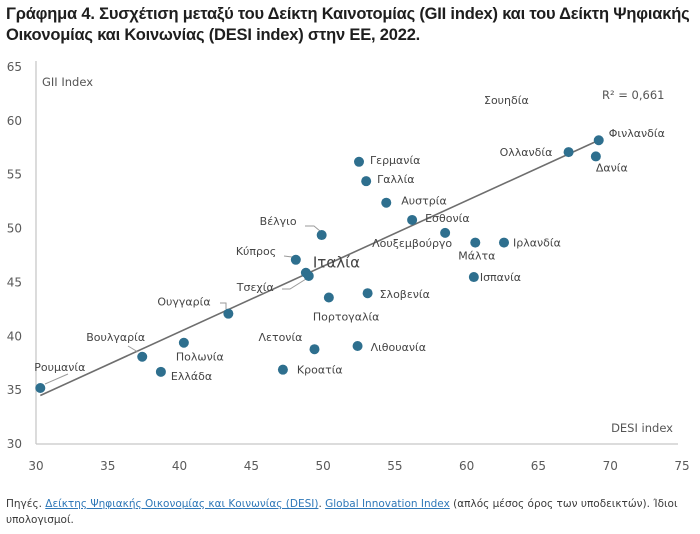 The image size is (700, 534). Describe the element at coordinates (537, 243) in the screenshot. I see `point-label: Ιρλανδία` at that location.